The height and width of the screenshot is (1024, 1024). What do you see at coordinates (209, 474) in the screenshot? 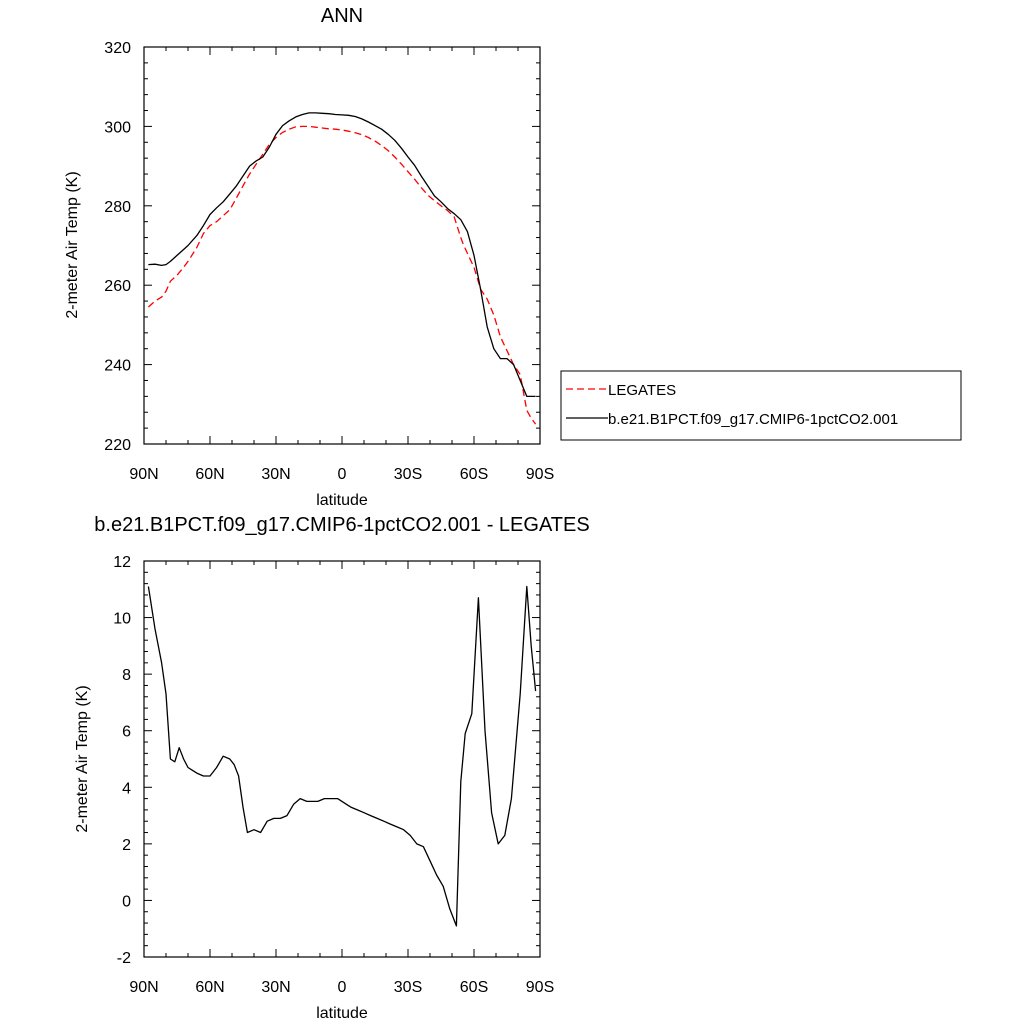
I see `top-x-tick-label: 60N` at bounding box center [209, 474].